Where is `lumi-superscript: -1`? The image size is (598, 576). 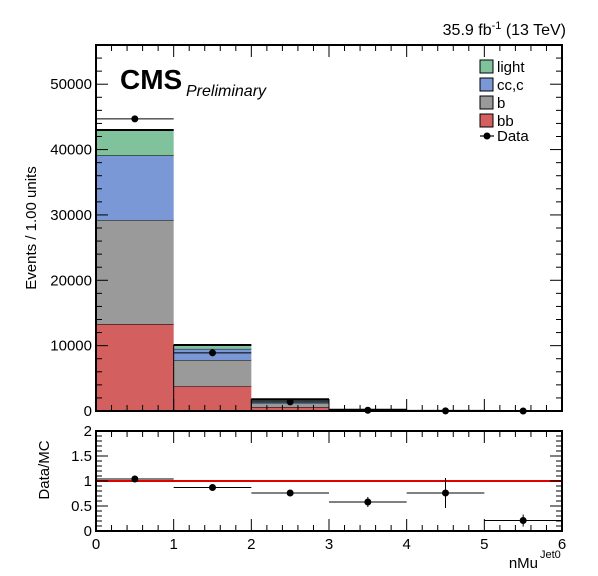 lumi-superscript: -1 is located at coordinates (497, 26).